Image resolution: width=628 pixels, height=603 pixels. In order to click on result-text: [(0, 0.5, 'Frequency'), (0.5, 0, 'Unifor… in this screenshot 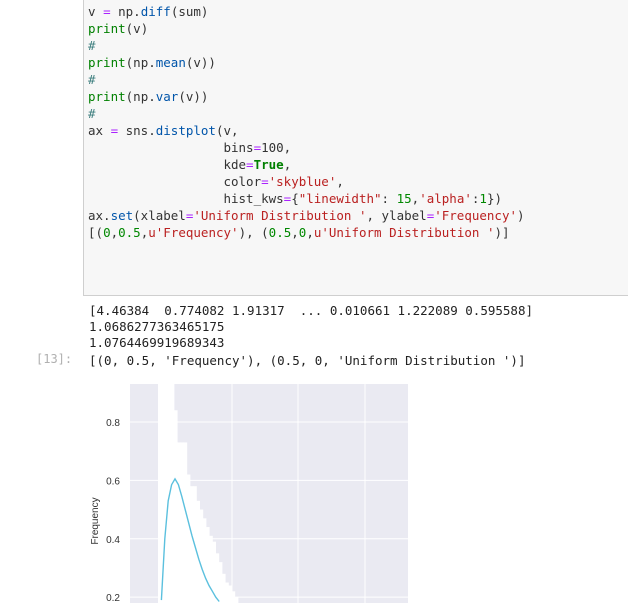, I will do `click(307, 360)`.